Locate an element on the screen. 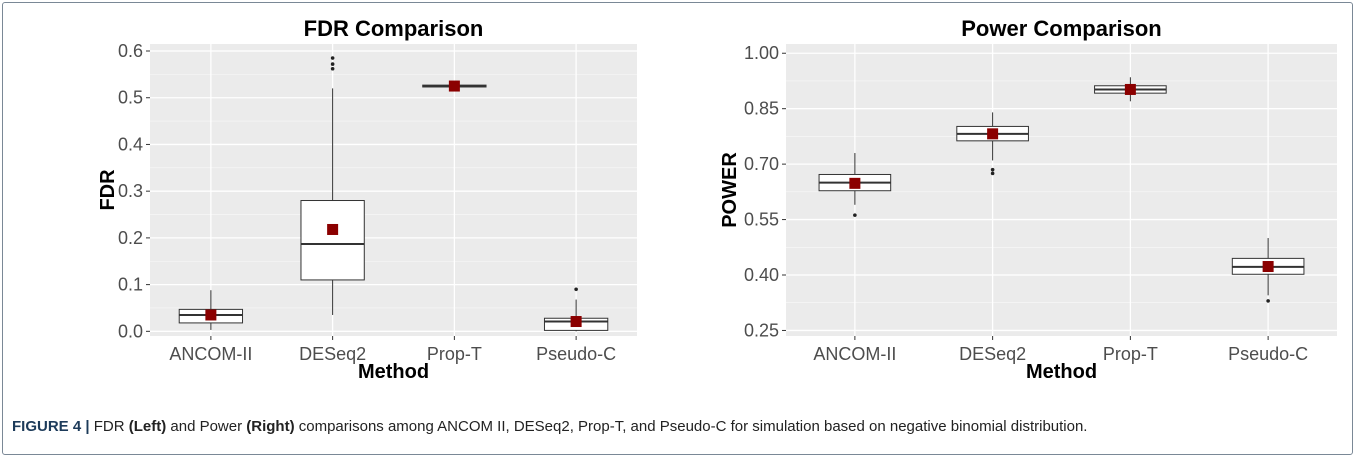 This screenshot has height=459, width=1357. y-tick-label: 1.00 is located at coordinates (761, 53).